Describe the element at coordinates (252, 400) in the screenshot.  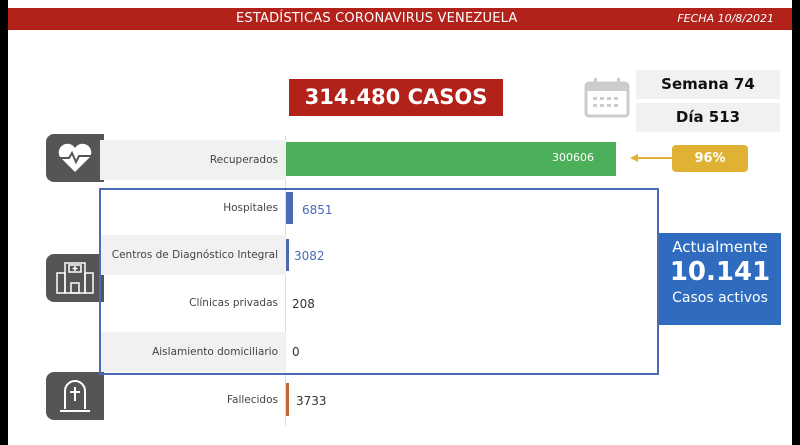
I see `row-label-fallecidos: Fallecidos` at that location.